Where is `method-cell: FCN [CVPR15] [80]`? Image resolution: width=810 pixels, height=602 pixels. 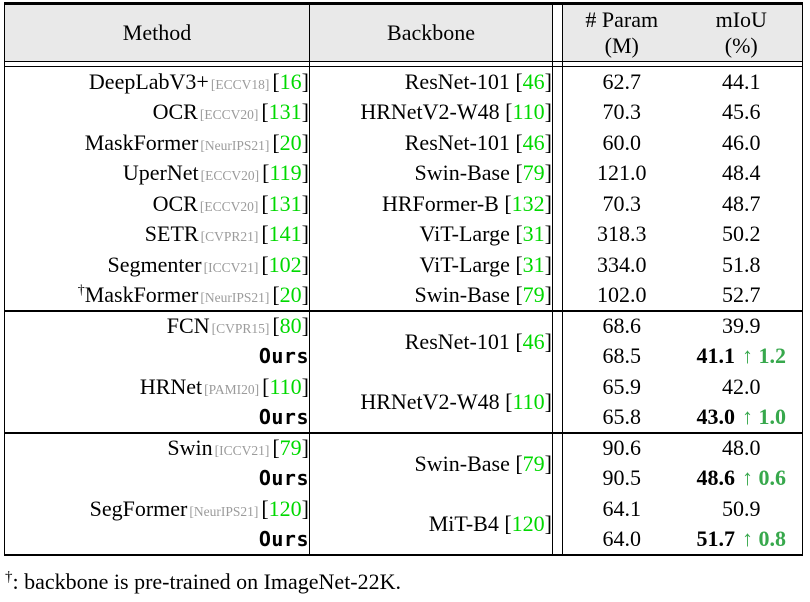 method-cell: FCN [CVPR15] [80] is located at coordinates (157, 325).